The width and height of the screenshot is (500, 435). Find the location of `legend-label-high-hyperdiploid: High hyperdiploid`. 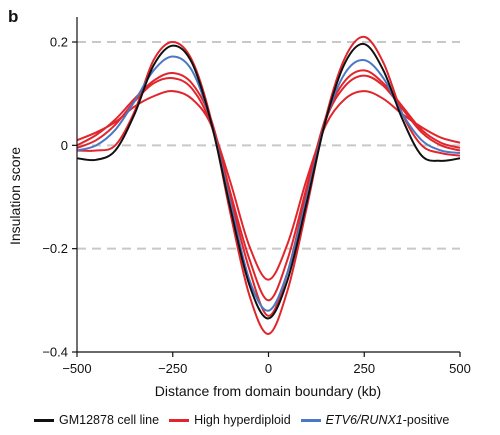

legend-label-high-hyperdiploid: High hyperdiploid is located at coordinates (242, 420).